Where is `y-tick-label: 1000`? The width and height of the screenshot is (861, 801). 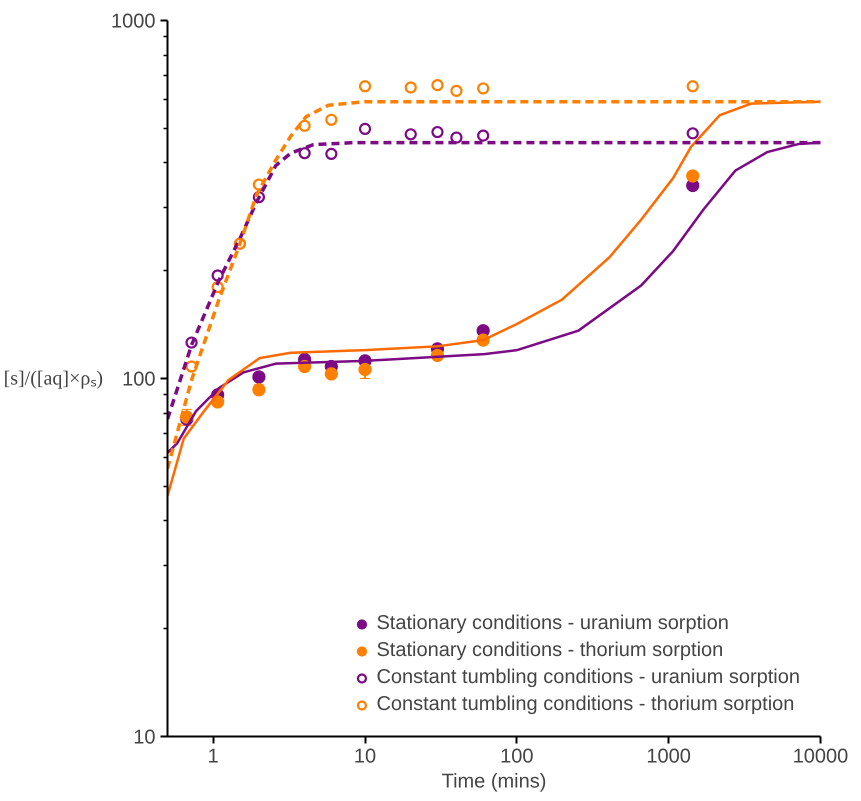 y-tick-label: 1000 is located at coordinates (133, 21).